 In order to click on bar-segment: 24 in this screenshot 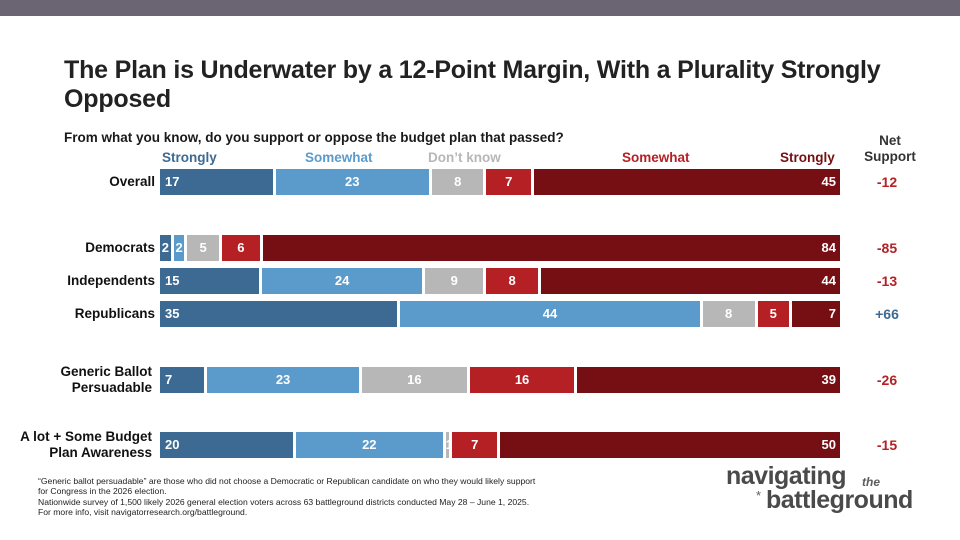, I will do `click(344, 281)`.